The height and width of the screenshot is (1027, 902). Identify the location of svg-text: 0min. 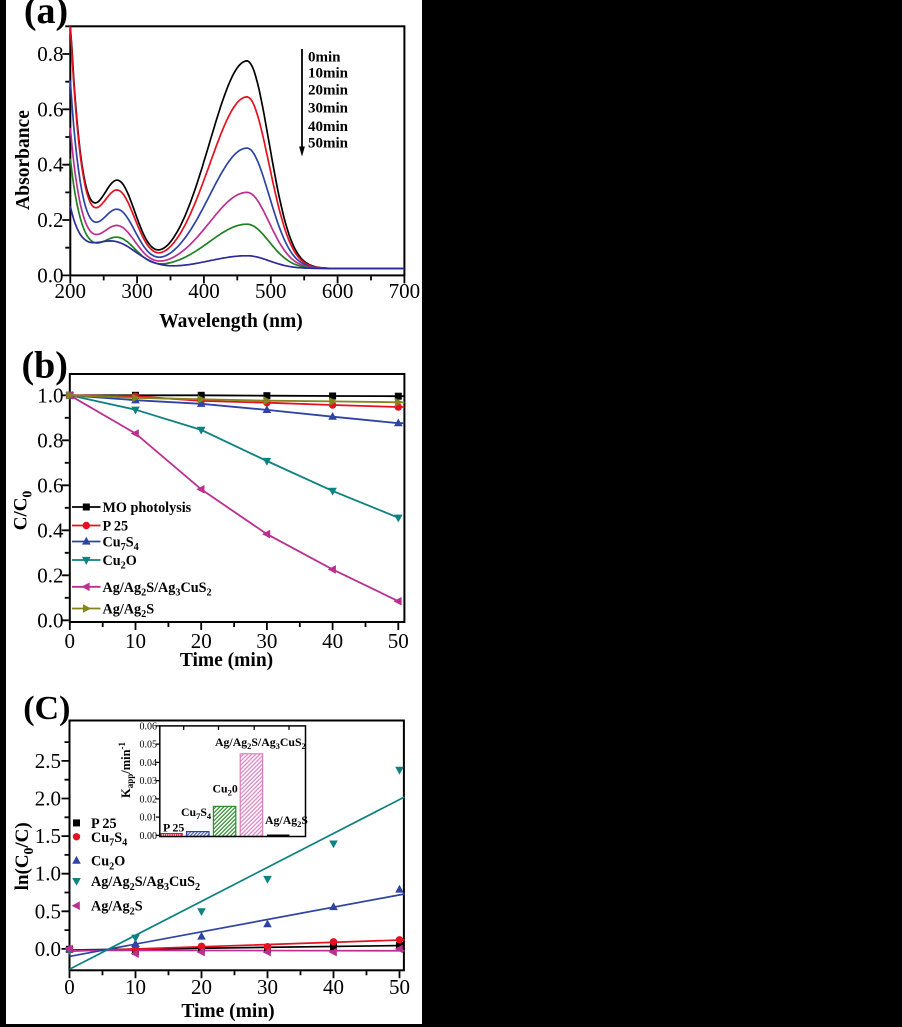
(324, 58).